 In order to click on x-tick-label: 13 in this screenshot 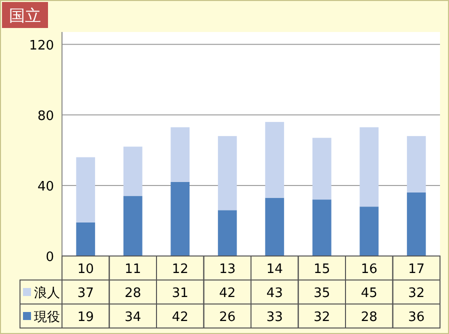, I will do `click(227, 269)`.